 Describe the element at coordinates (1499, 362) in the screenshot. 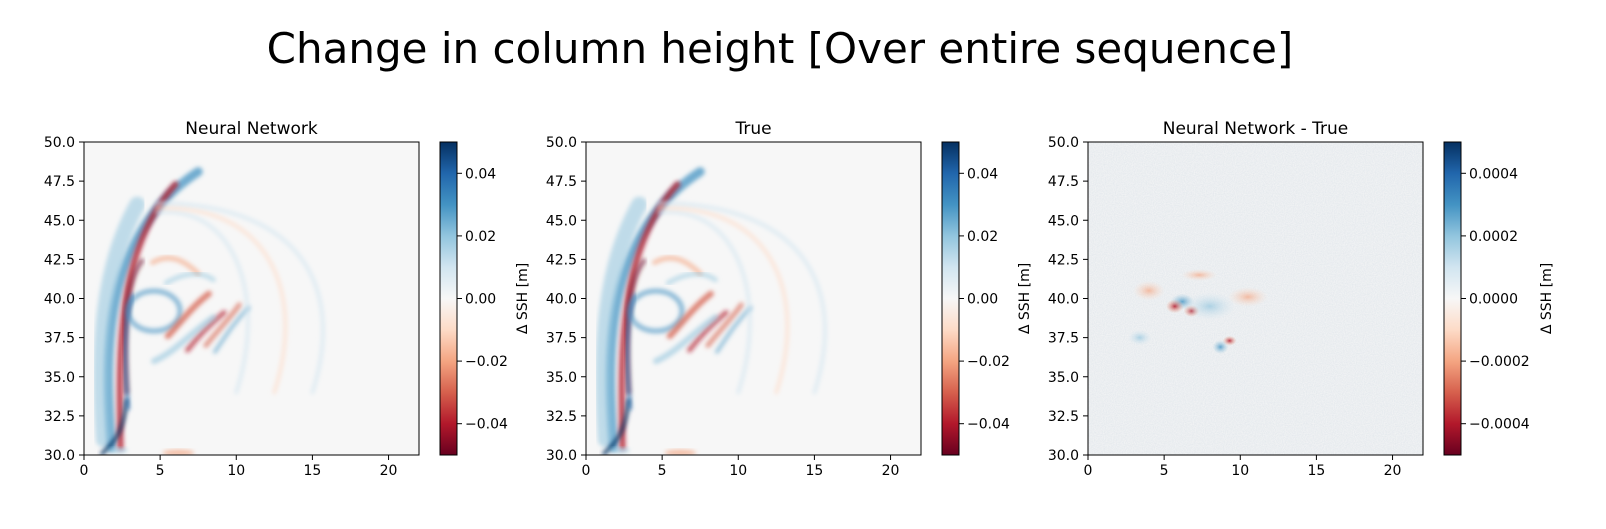

I see `colorbar-tick-label: −0.0002` at that location.